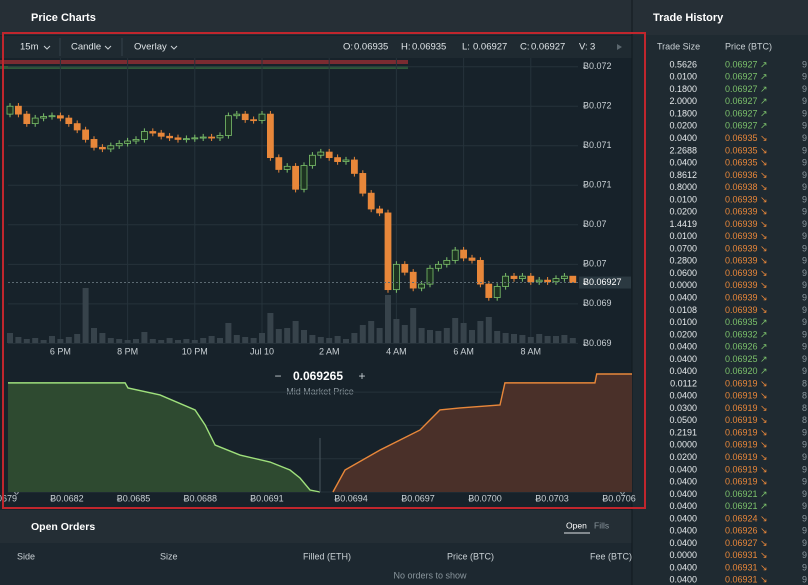 The width and height of the screenshot is (808, 585). What do you see at coordinates (576, 525) in the screenshot?
I see `tab: Open` at bounding box center [576, 525].